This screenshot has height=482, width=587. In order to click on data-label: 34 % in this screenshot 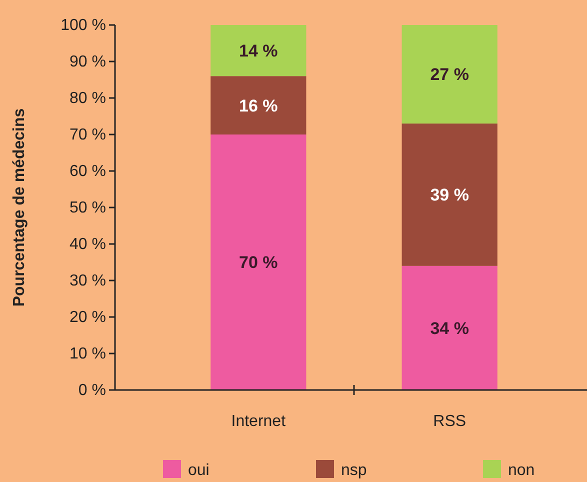, I will do `click(449, 328)`.